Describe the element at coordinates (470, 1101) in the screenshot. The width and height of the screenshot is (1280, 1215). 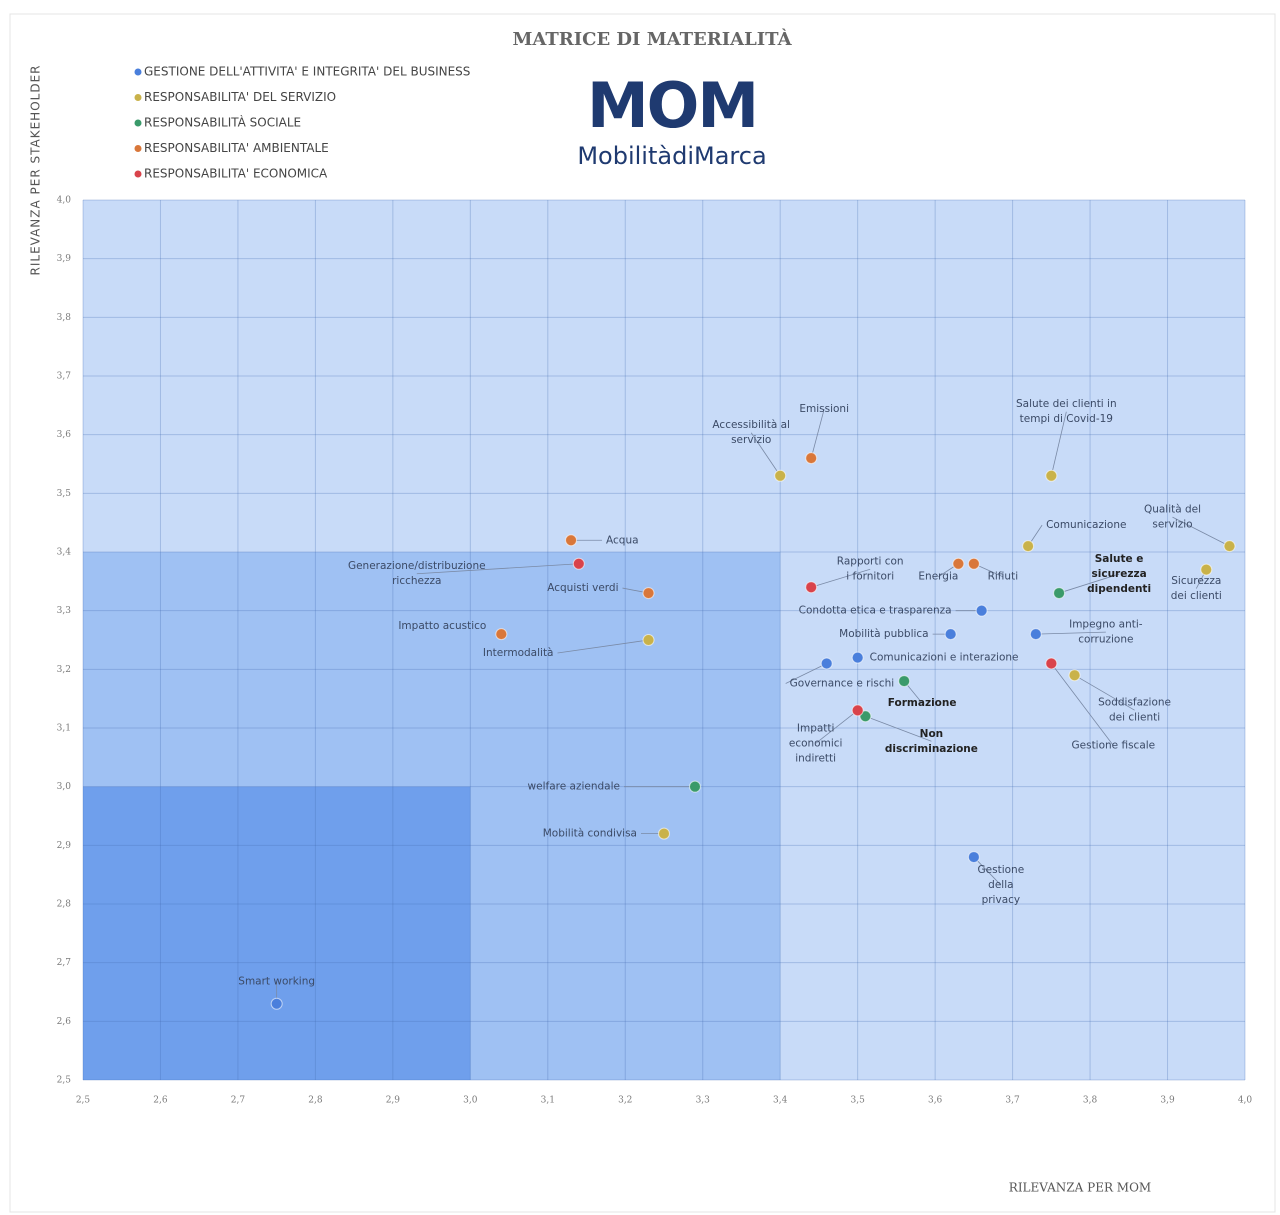
I see `x-tick-label: 3,0` at that location.